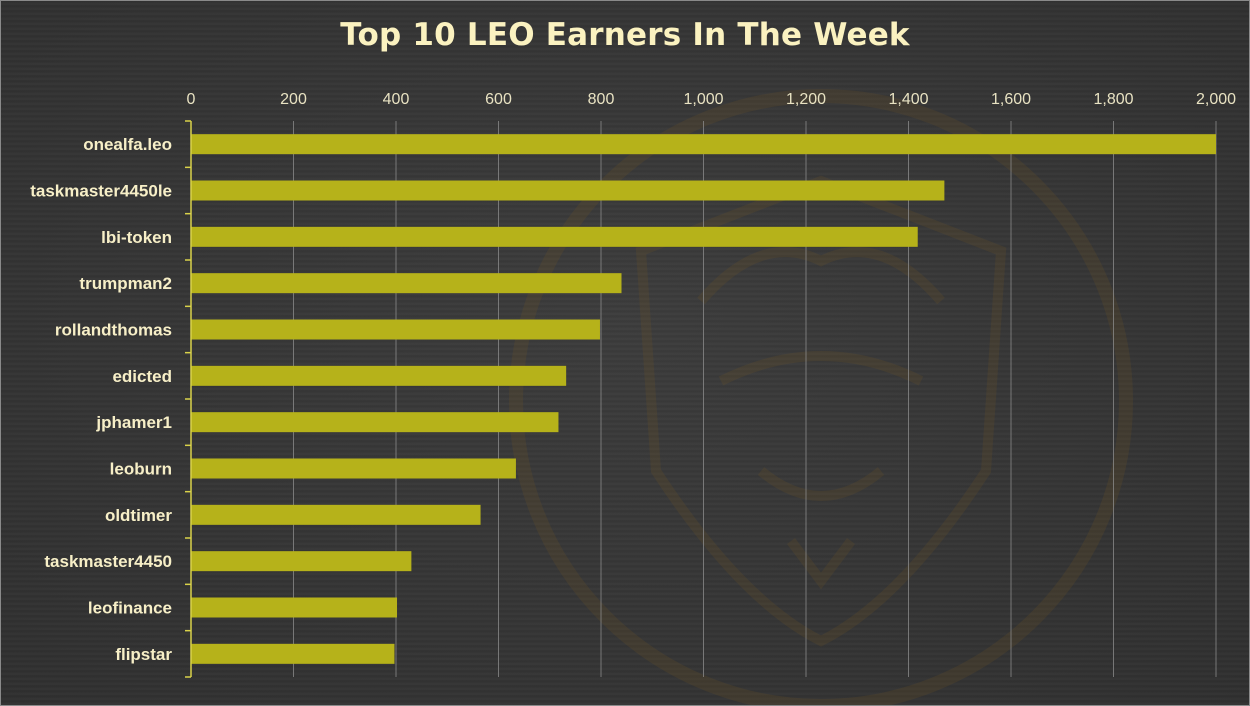  What do you see at coordinates (908, 99) in the screenshot?
I see `x-tick-label: 1,400` at bounding box center [908, 99].